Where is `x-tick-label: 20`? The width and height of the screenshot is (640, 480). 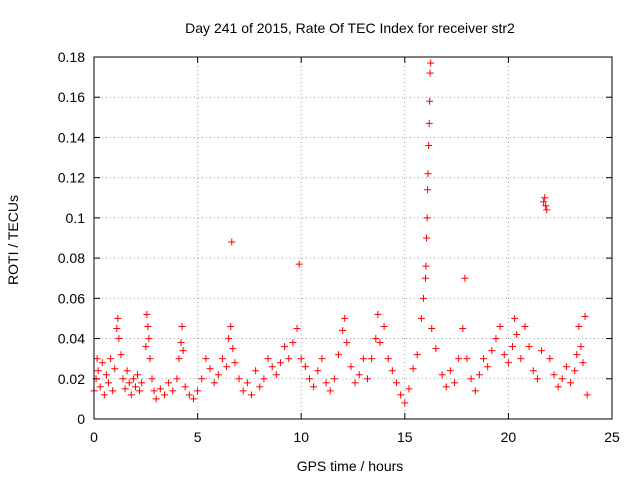
x-tick-label: 20 is located at coordinates (509, 437).